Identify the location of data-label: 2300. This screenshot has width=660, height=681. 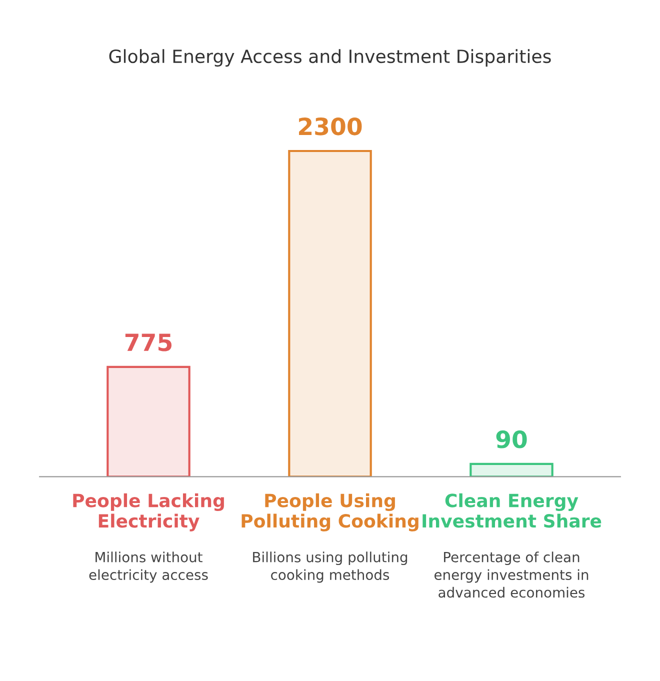
(330, 126).